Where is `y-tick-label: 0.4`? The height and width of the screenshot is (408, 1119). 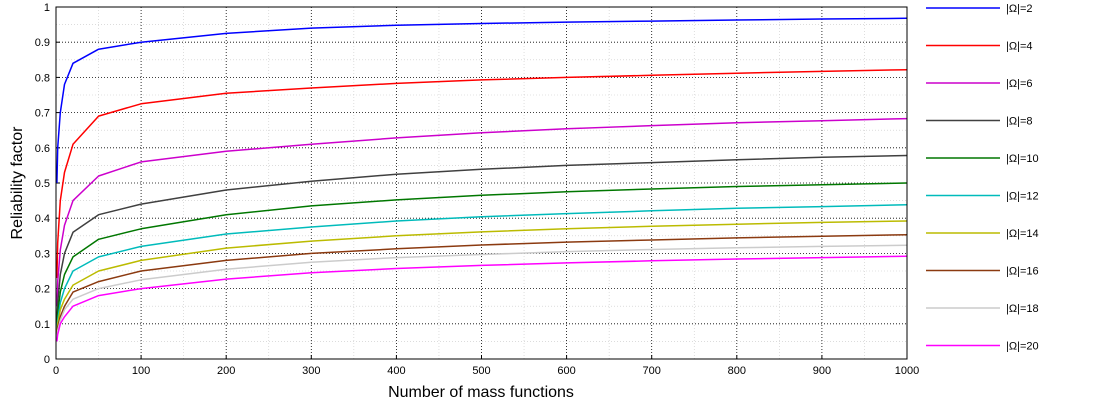
y-tick-label: 0.4 is located at coordinates (42, 219).